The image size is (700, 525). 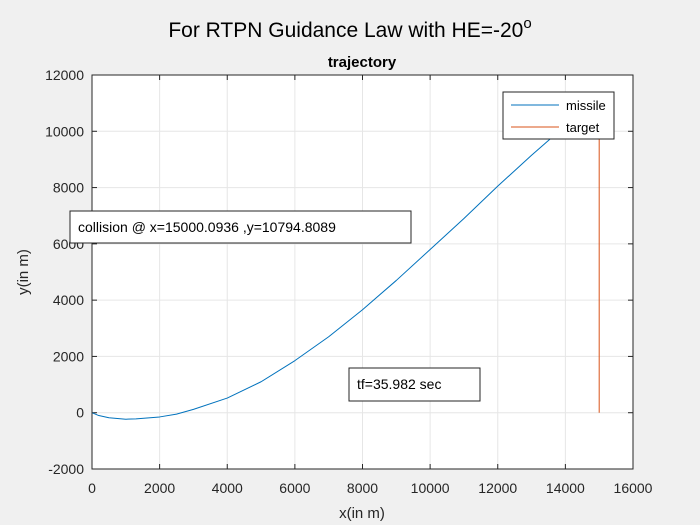 I want to click on x-tick-label: 4000, so click(x=227, y=488).